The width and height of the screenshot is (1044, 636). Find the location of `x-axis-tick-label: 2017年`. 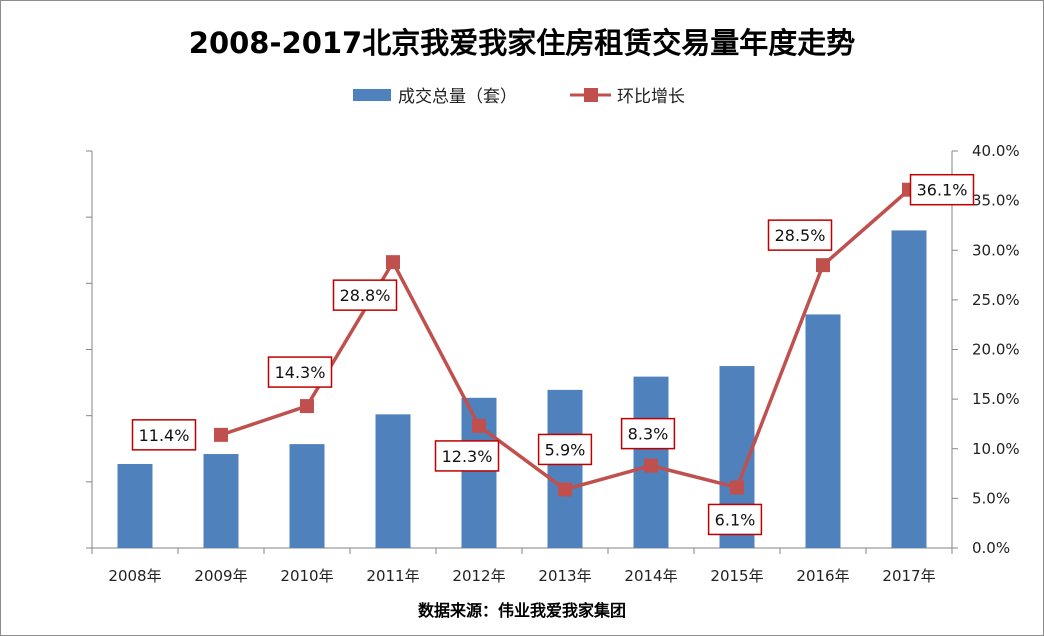

x-axis-tick-label: 2017年 is located at coordinates (908, 576).